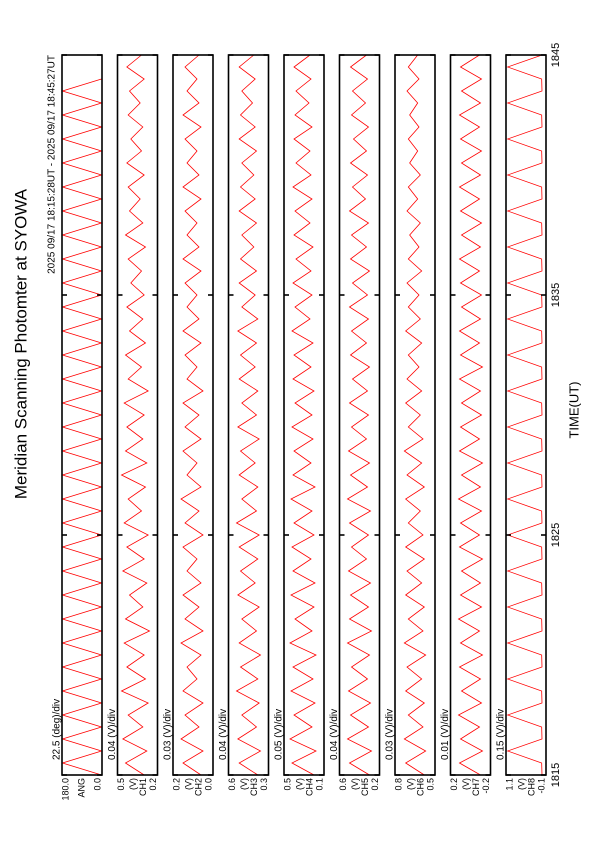  Describe the element at coordinates (509, 784) in the screenshot. I see `y-tick-label: 1.1` at that location.